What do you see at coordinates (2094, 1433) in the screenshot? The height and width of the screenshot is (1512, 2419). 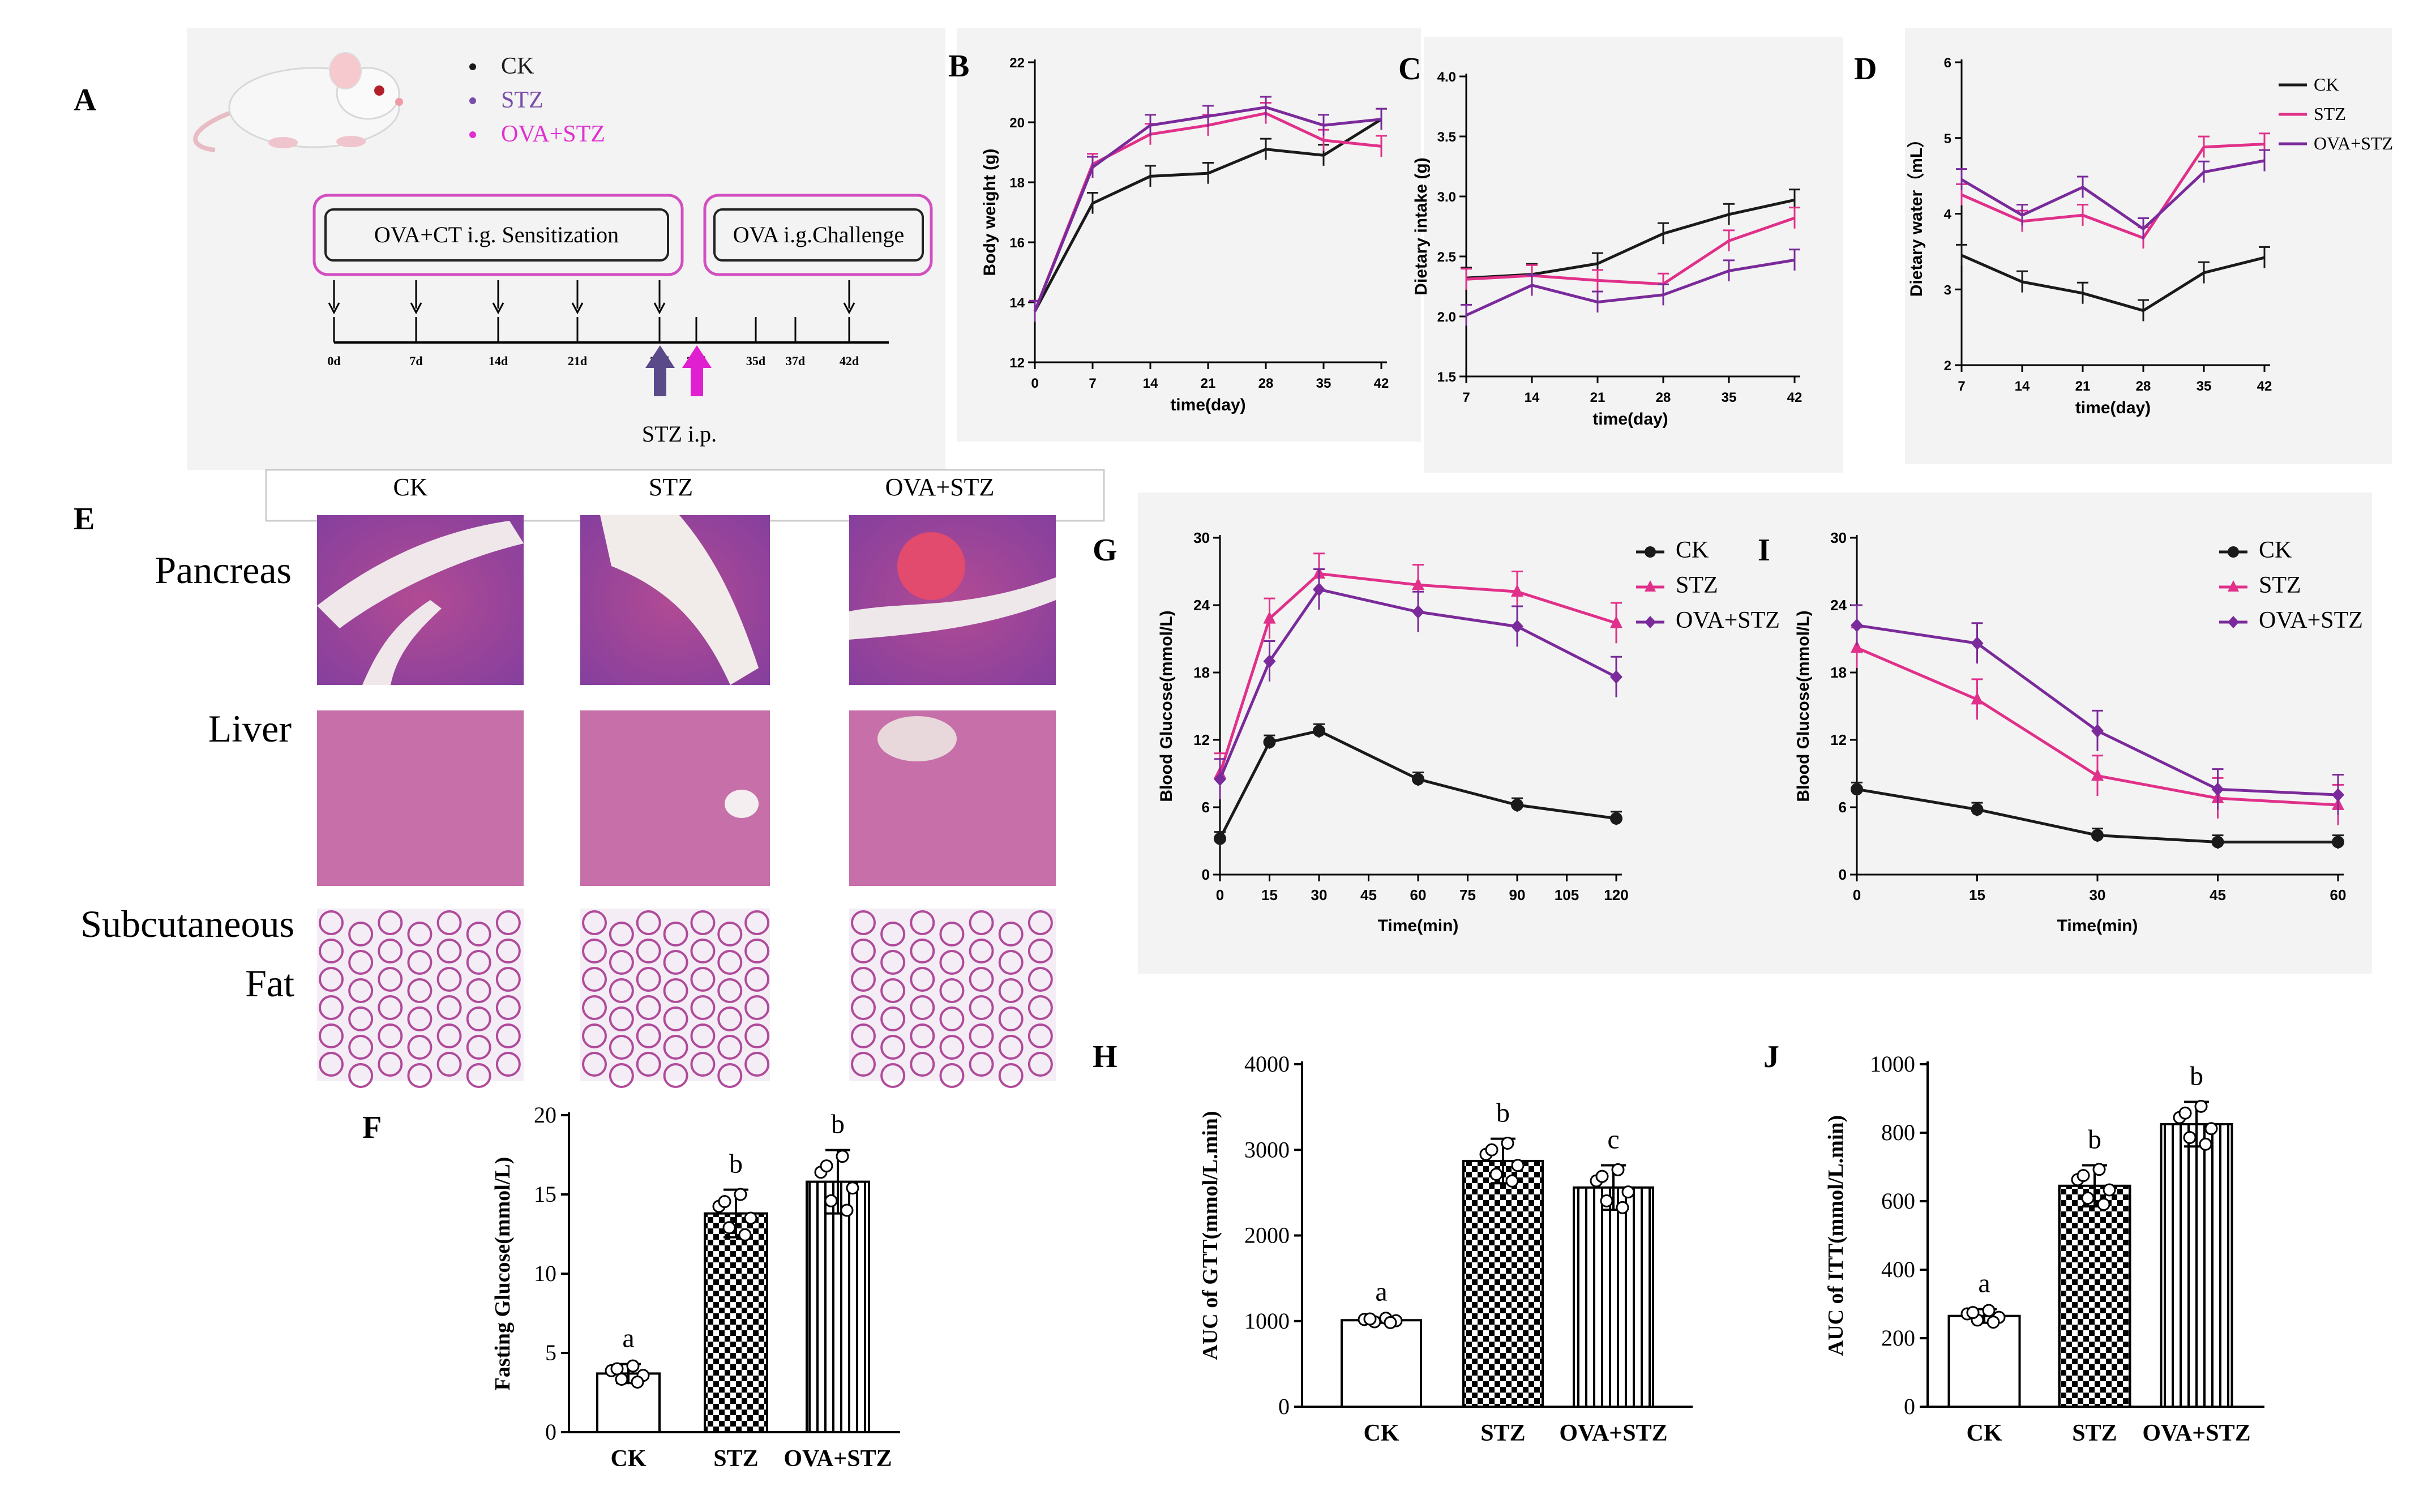 I see `category-label: STZ` at bounding box center [2094, 1433].